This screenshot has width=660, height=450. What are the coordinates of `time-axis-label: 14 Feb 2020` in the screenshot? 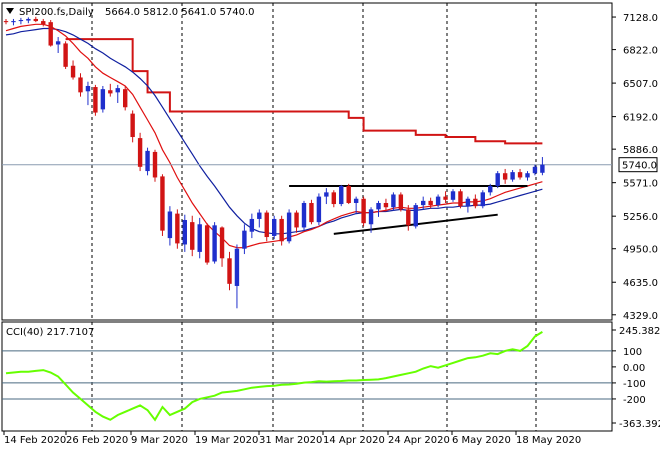 It's located at (35, 440).